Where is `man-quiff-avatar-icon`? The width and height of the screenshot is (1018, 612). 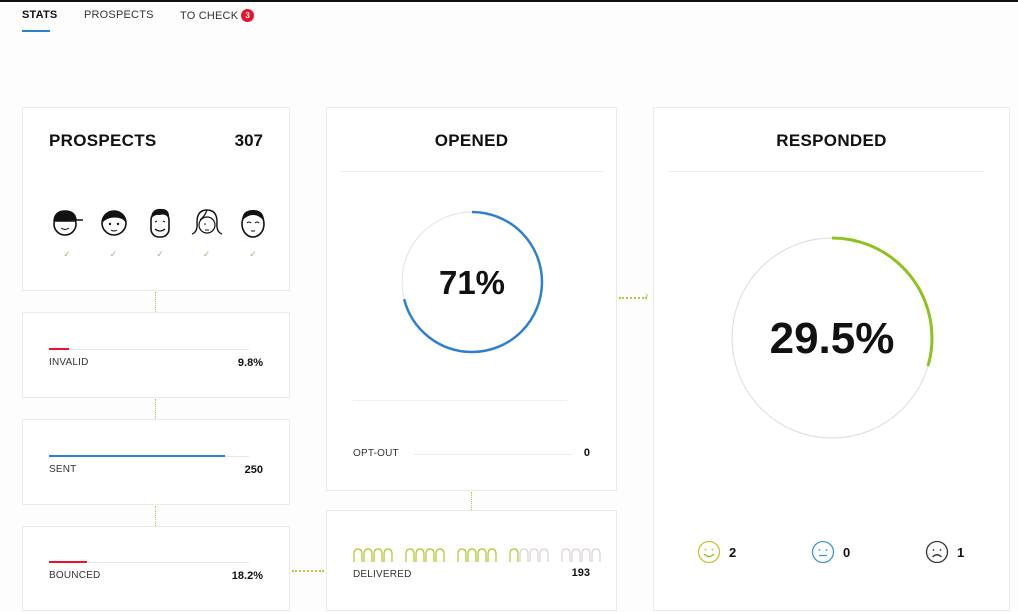
man-quiff-avatar-icon is located at coordinates (160, 223).